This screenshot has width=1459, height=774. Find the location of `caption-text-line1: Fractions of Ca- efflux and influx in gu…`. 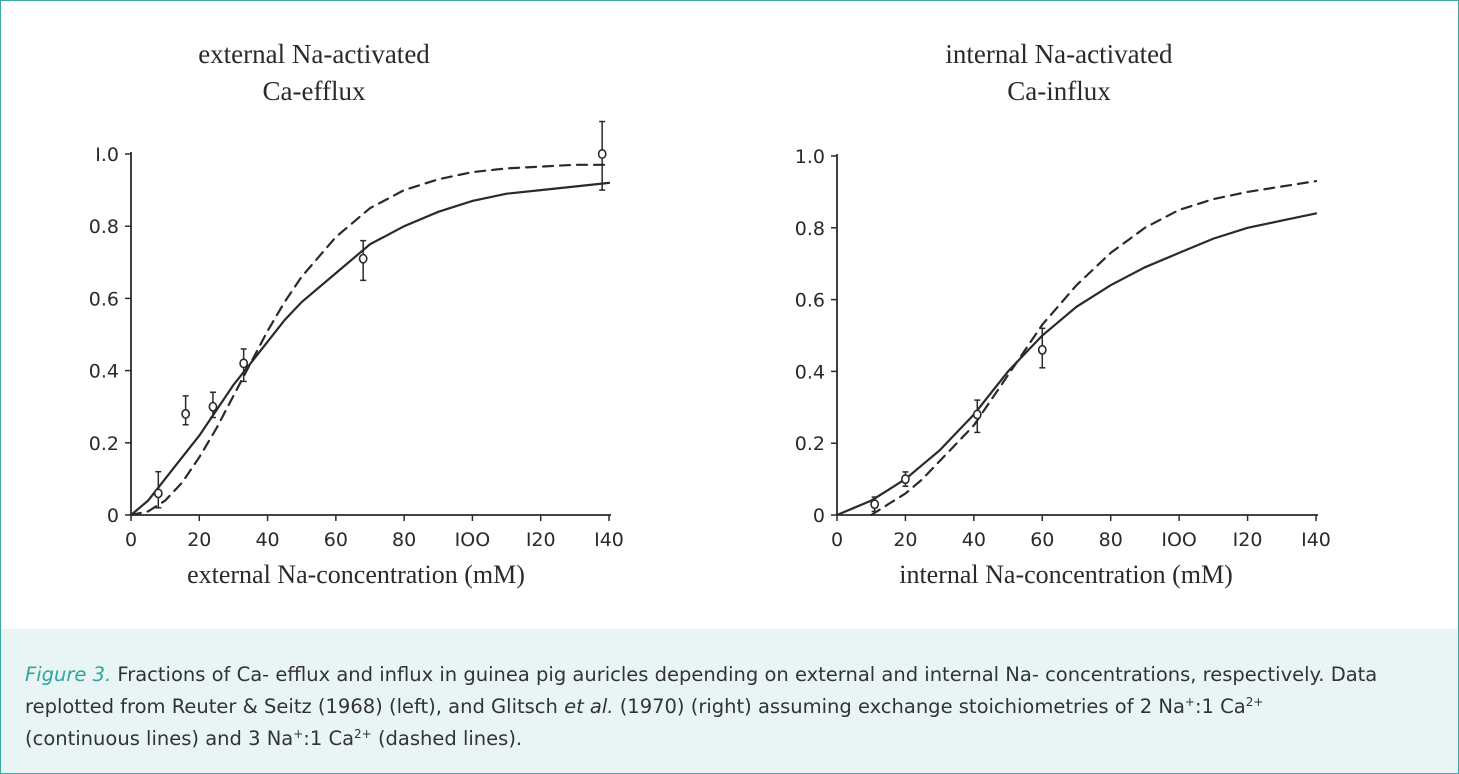

caption-text-line1: Fractions of Ca- efflux and influx in gu… is located at coordinates (747, 674).